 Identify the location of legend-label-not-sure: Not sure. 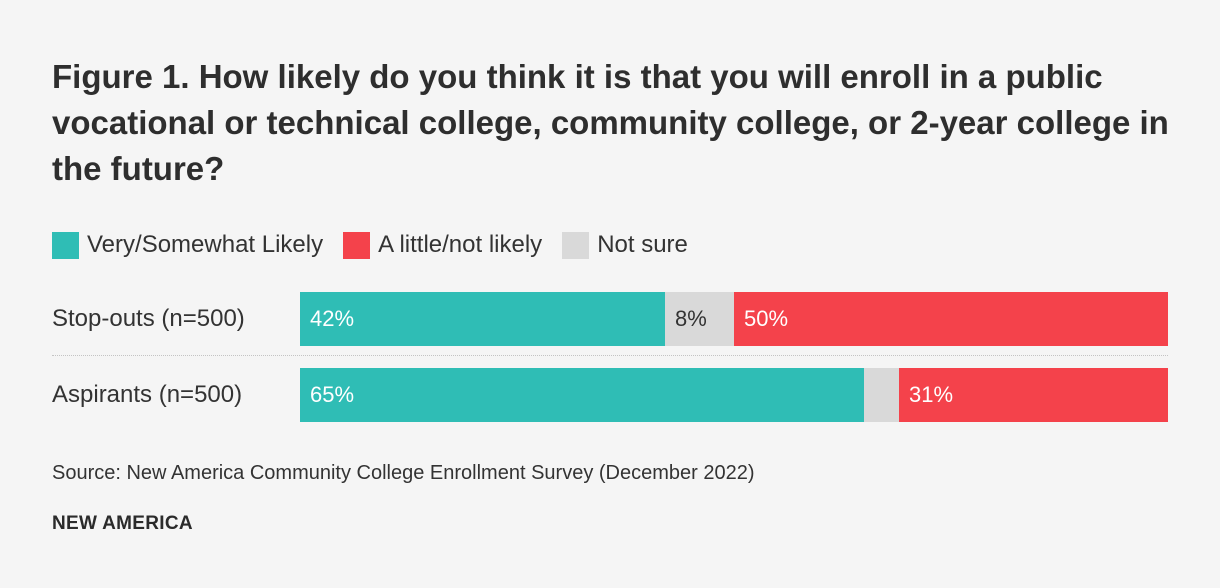
(642, 244).